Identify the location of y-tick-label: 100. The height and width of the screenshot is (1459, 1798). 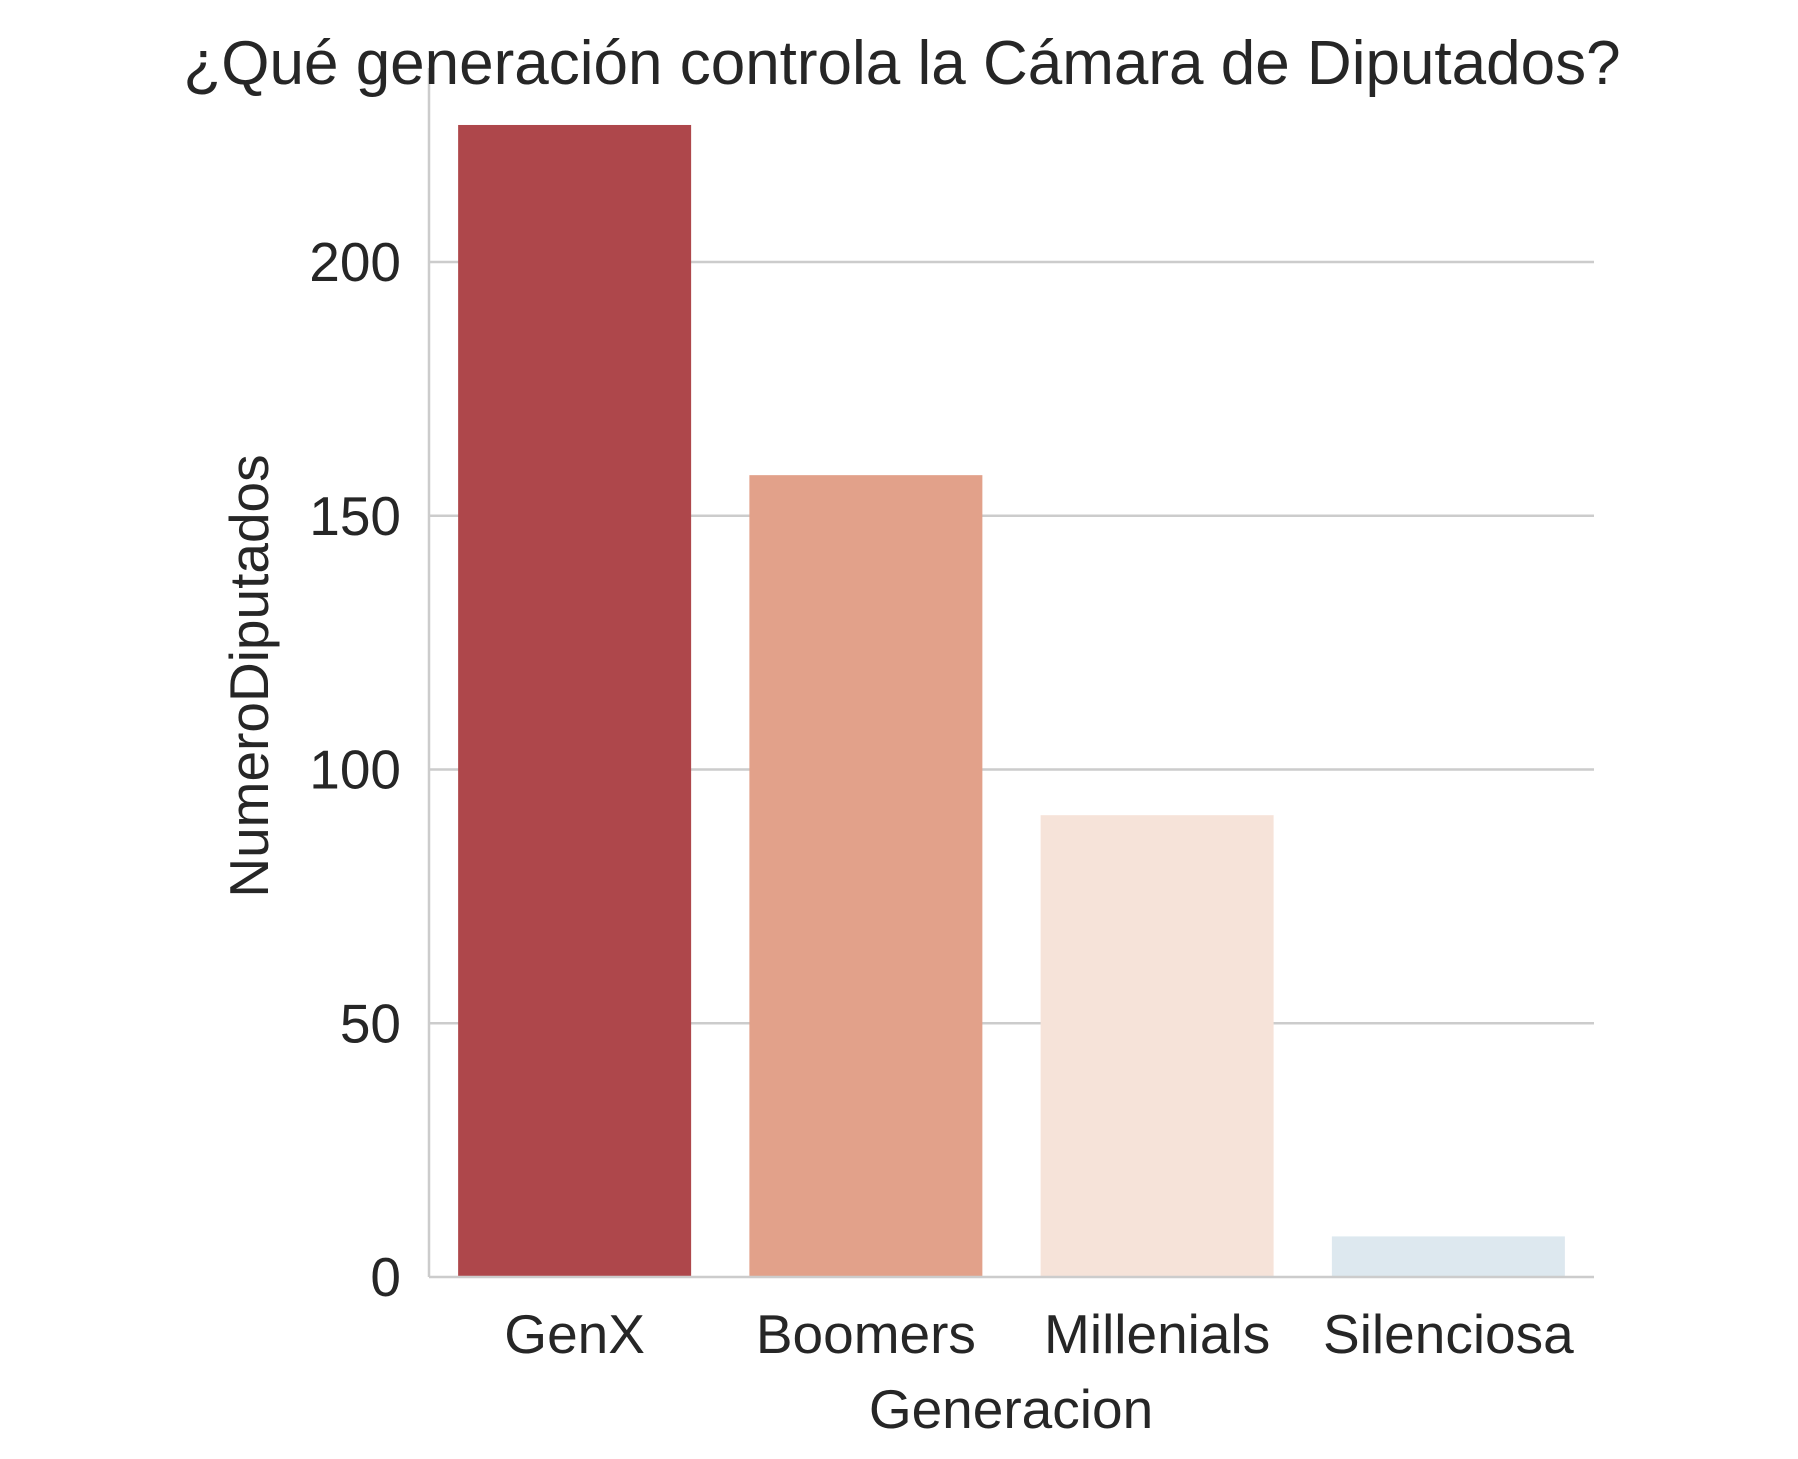
(355, 770).